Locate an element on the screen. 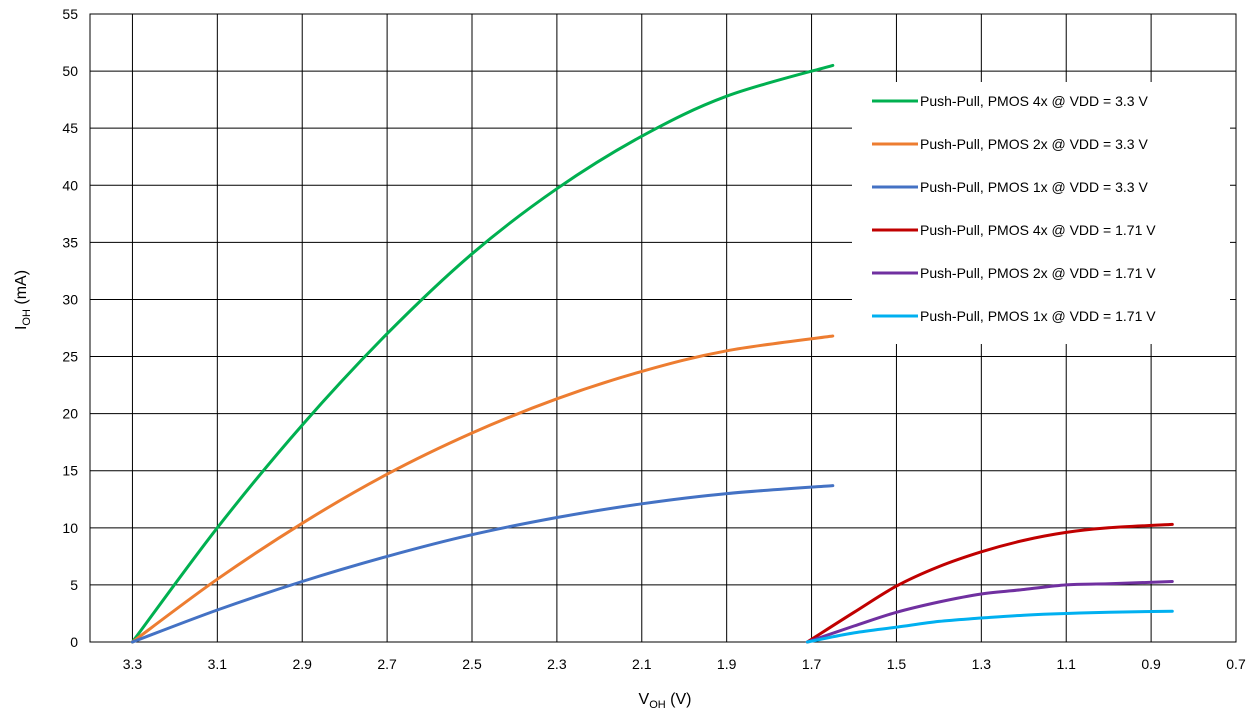  y-tick-label: 0 is located at coordinates (74, 642).